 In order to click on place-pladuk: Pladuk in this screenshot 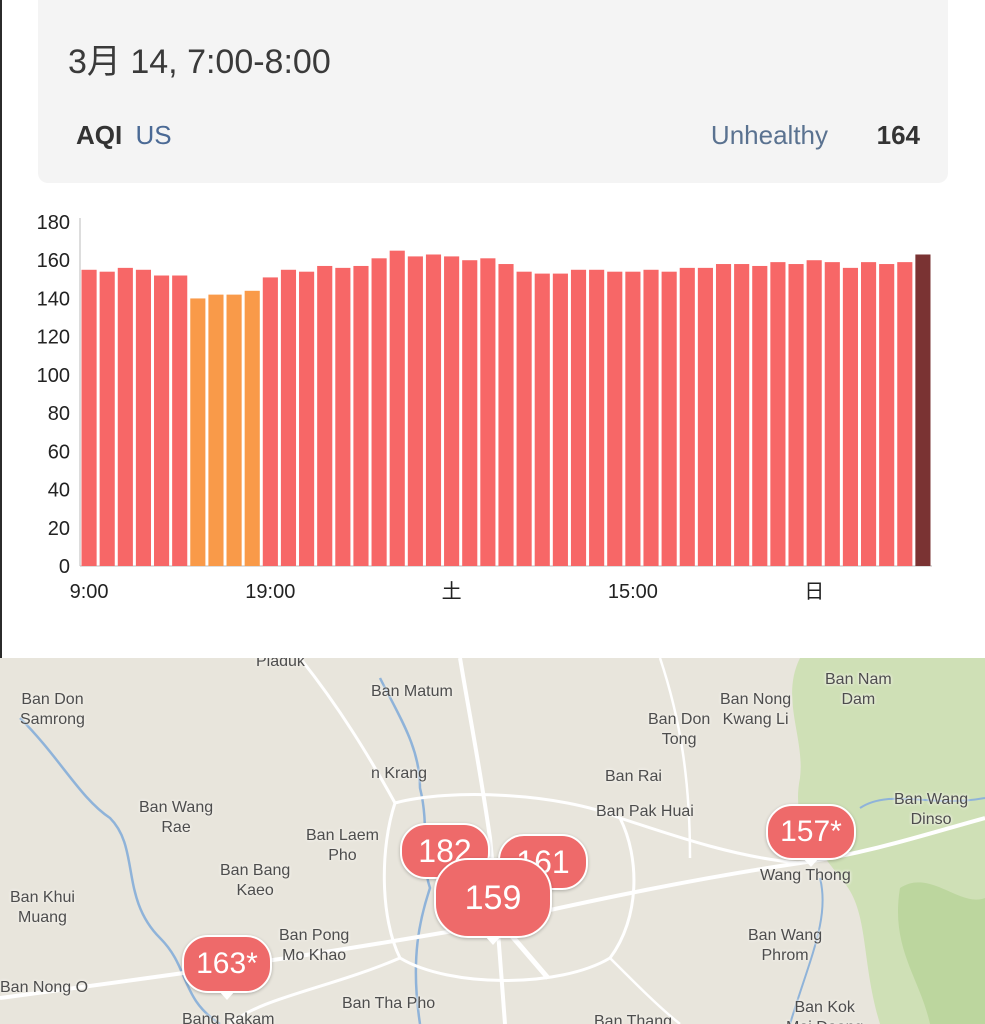, I will do `click(280, 664)`.